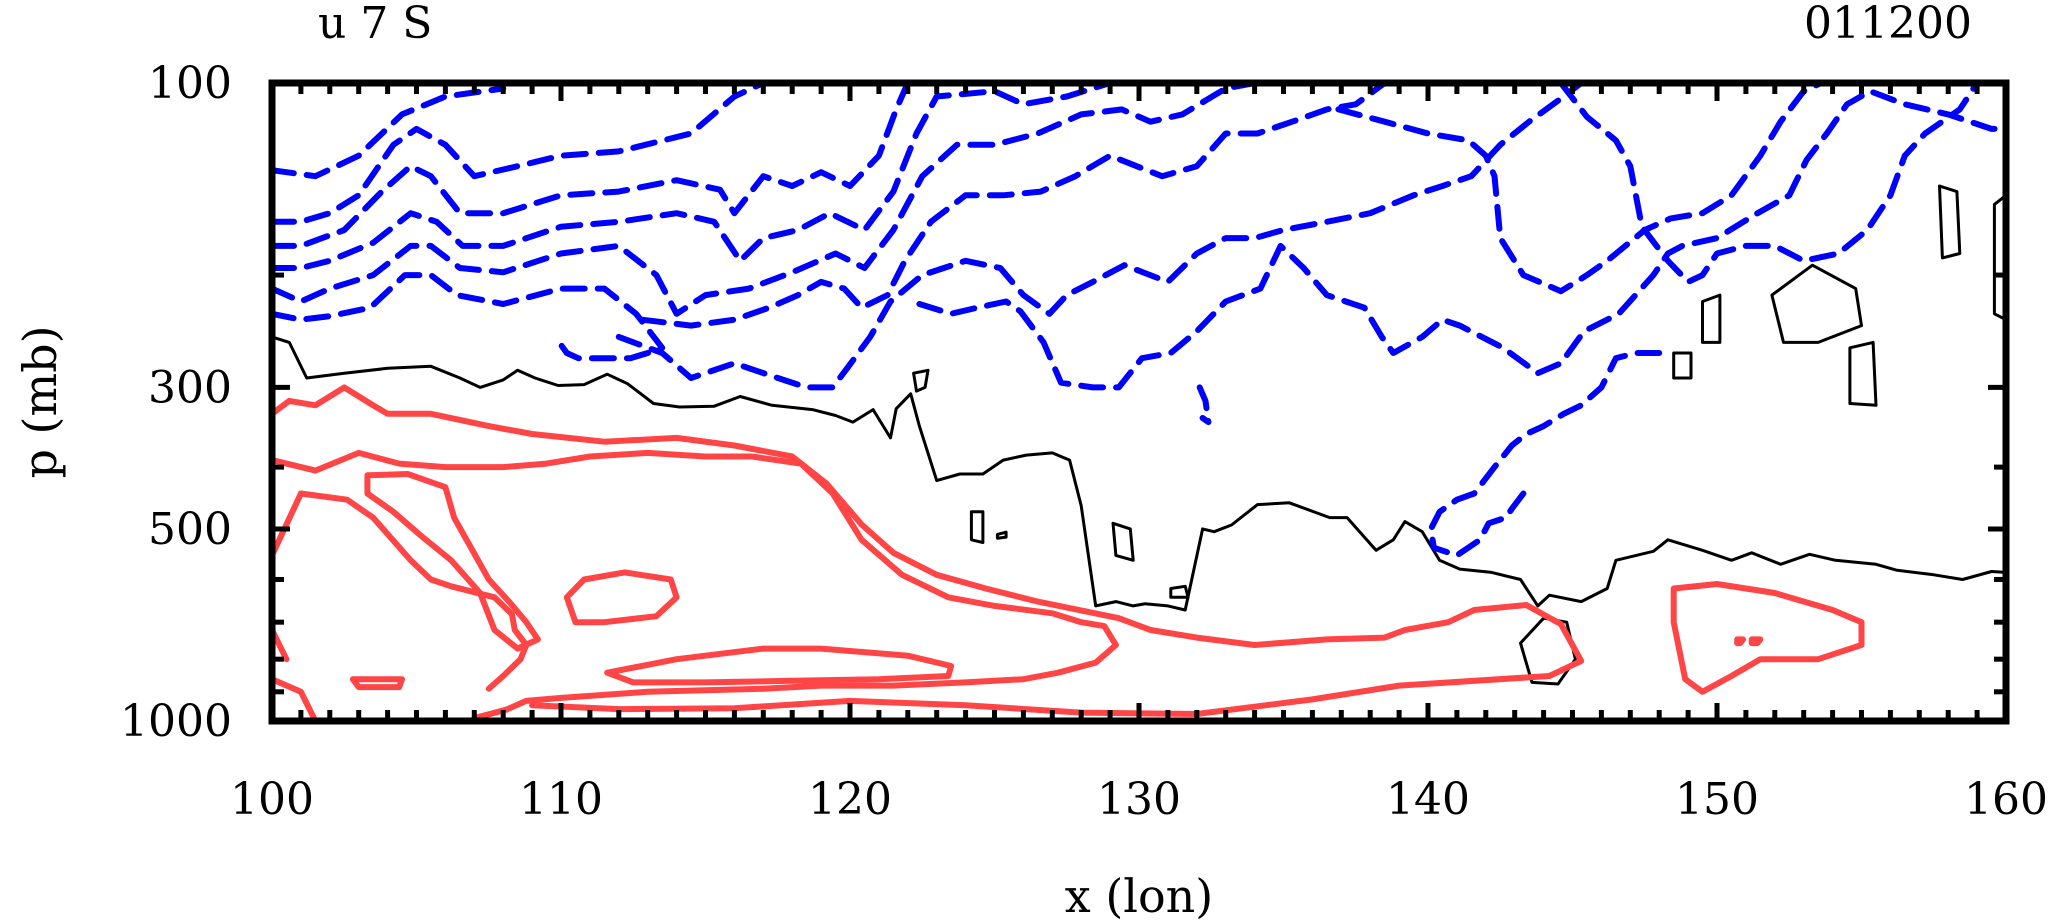 This screenshot has width=2060, height=923. Describe the element at coordinates (1717, 799) in the screenshot. I see `x-tick-label: 150` at that location.